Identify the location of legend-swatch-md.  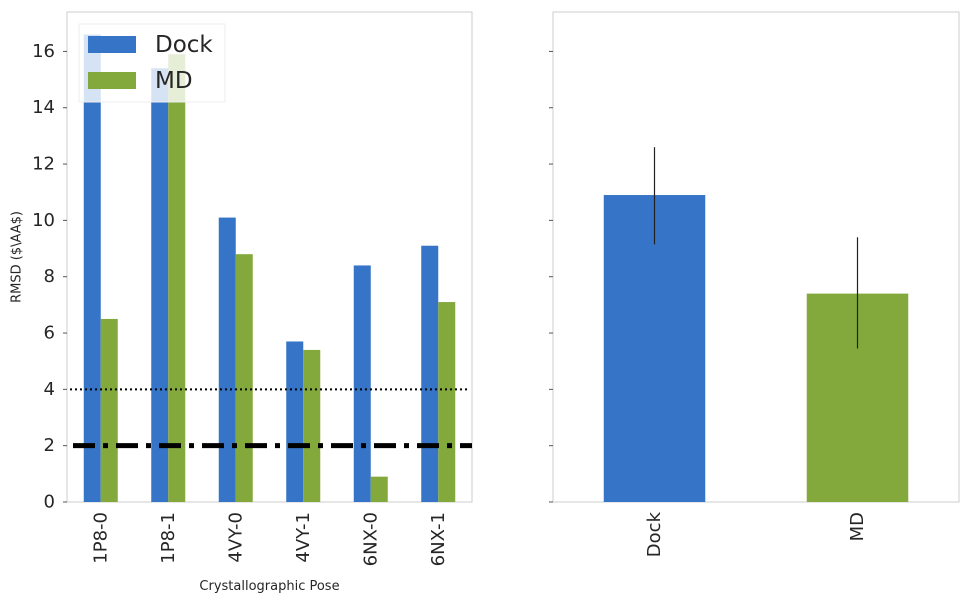
(112, 80).